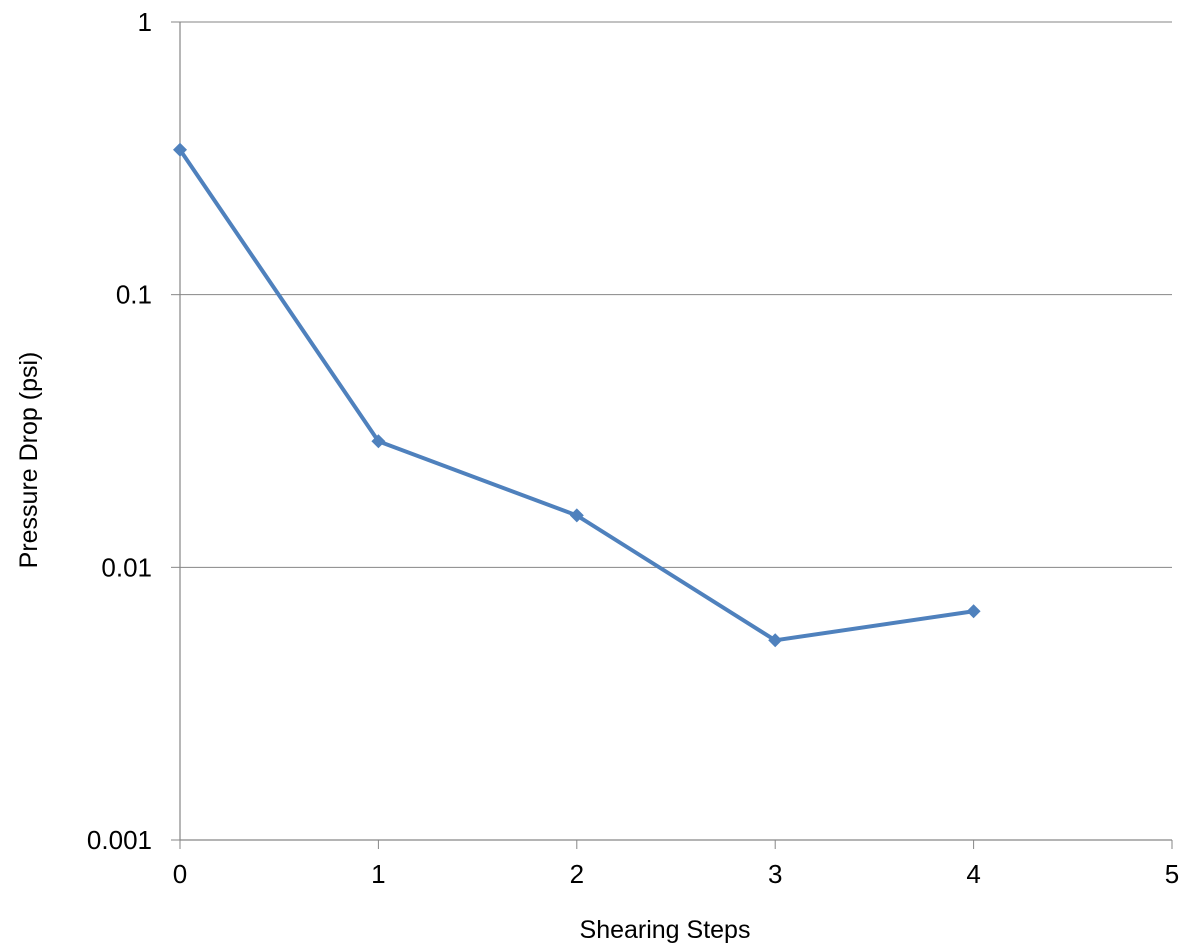 The width and height of the screenshot is (1180, 947). What do you see at coordinates (577, 874) in the screenshot?
I see `x-tick-label: 2` at bounding box center [577, 874].